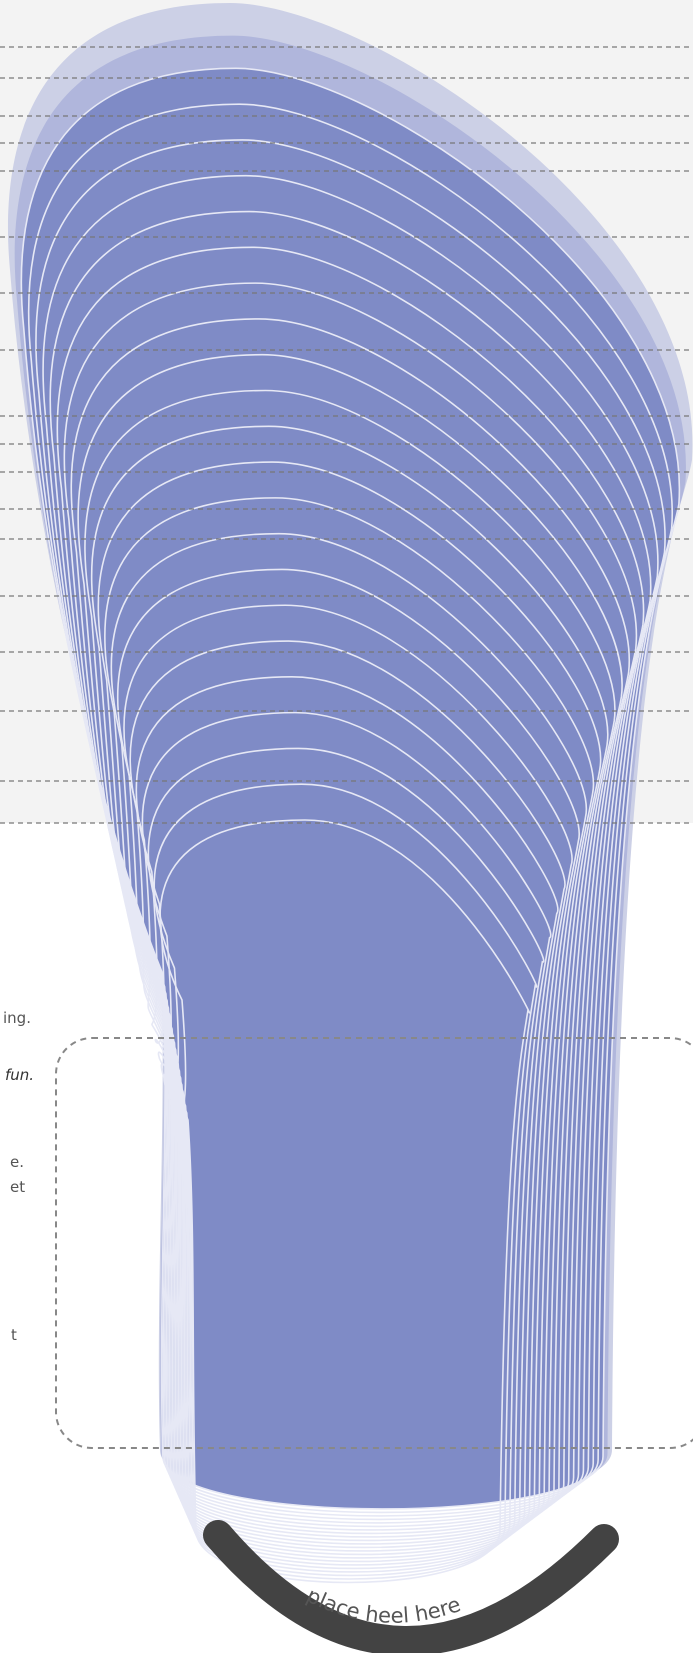  I want to click on text-fragment-2: fun., so click(20, 1075).